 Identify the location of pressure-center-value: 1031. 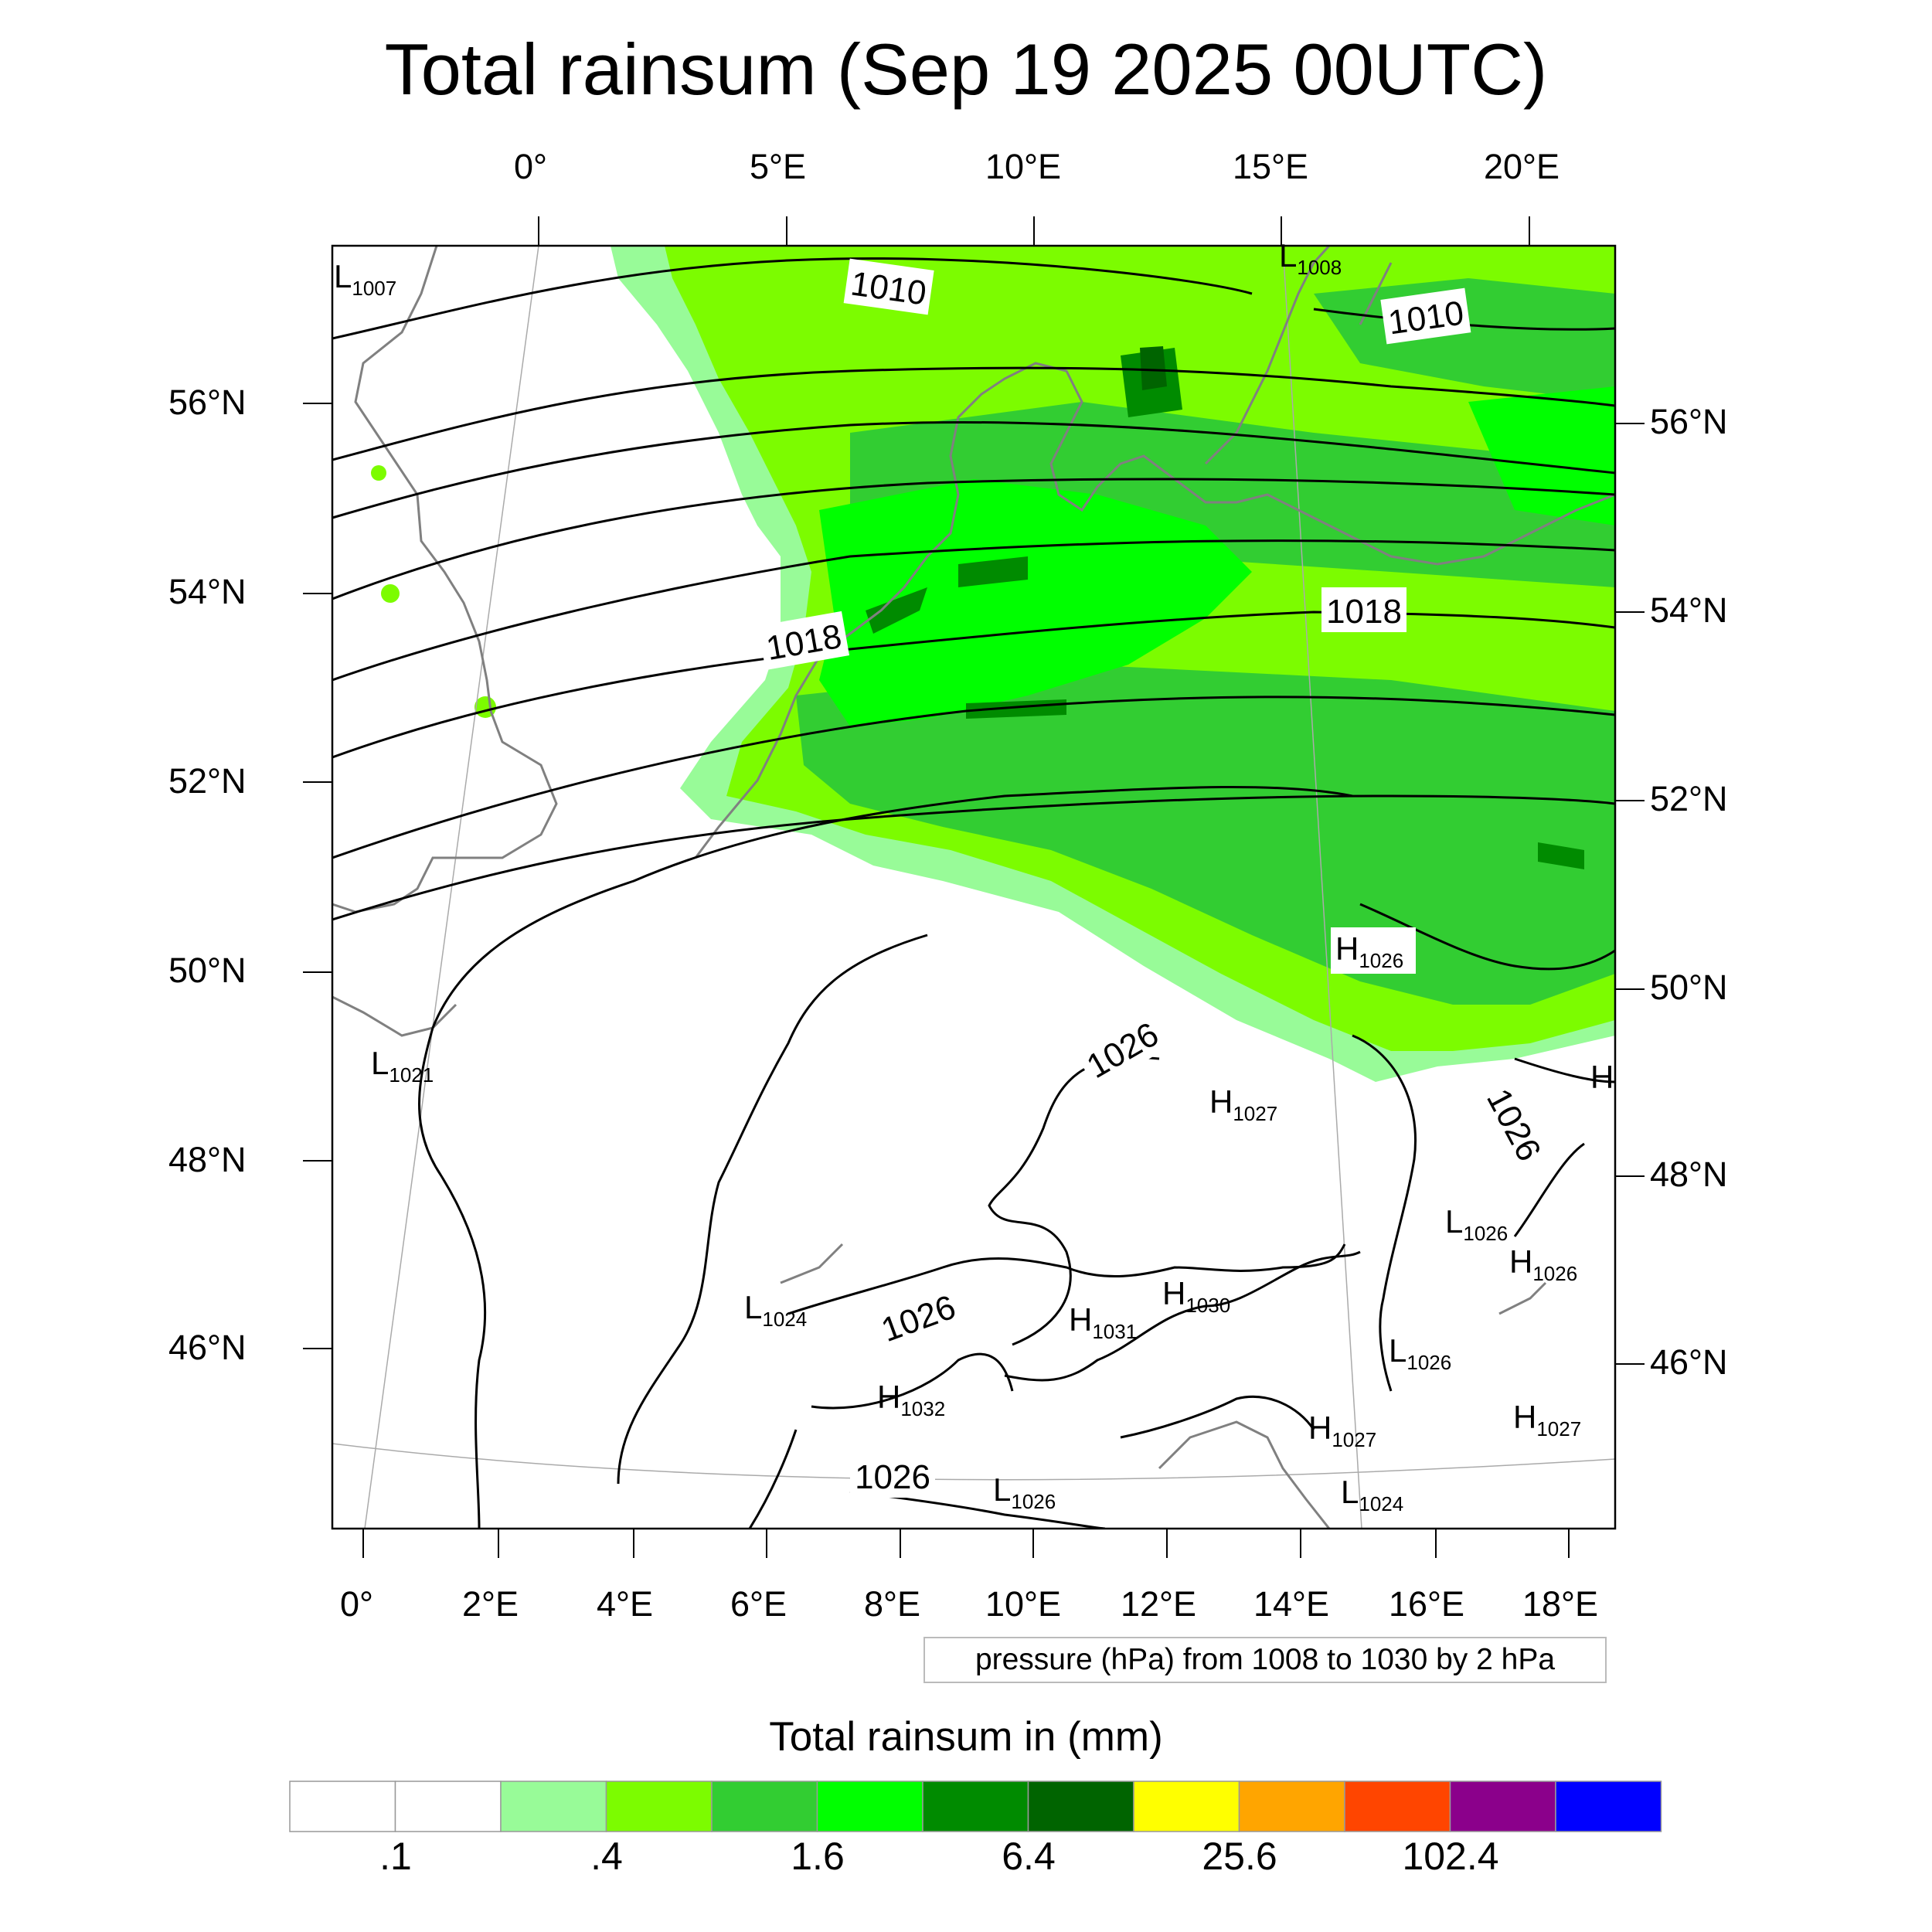
(1114, 1332).